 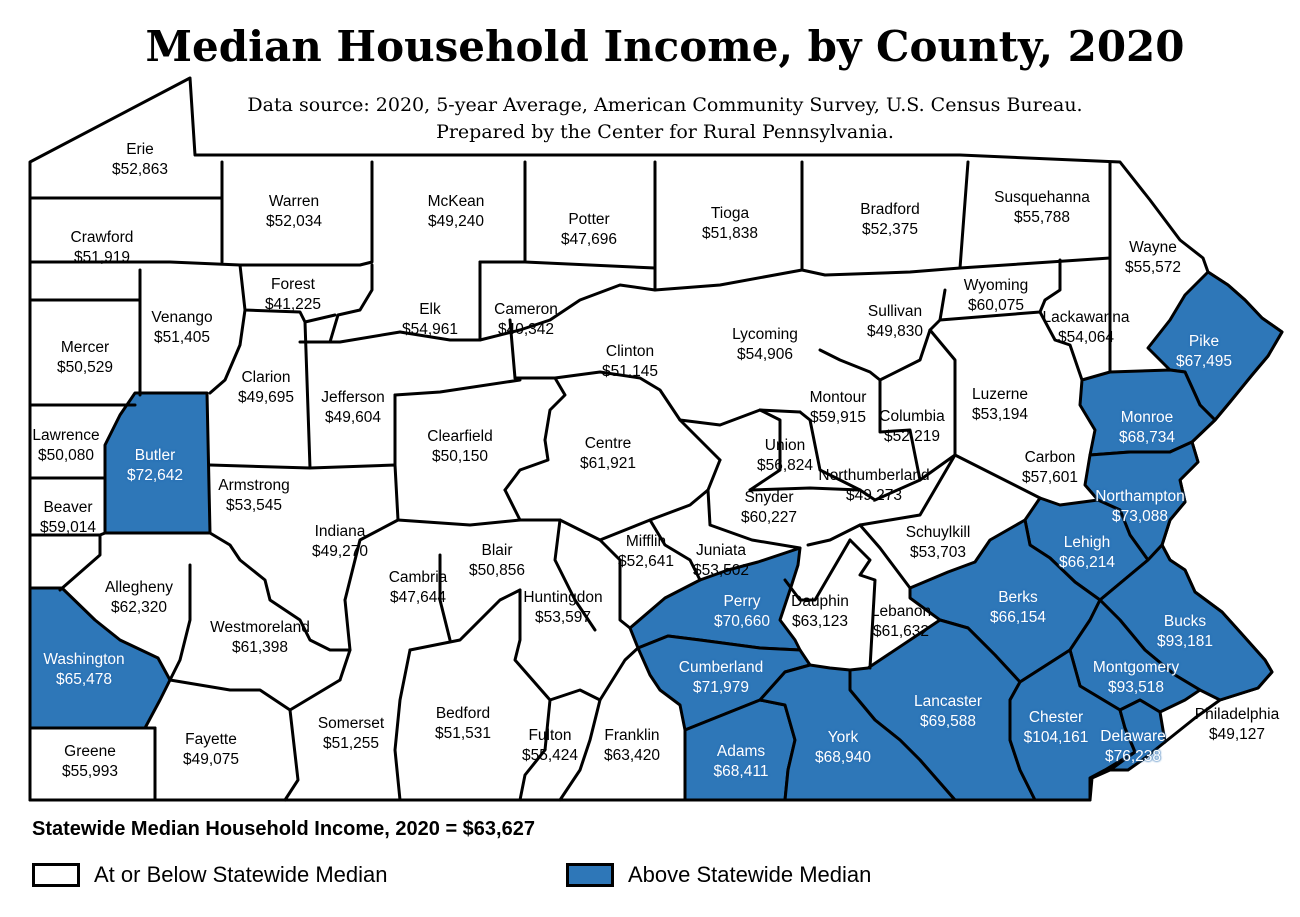 I want to click on county-name: Wyoming, so click(x=996, y=285).